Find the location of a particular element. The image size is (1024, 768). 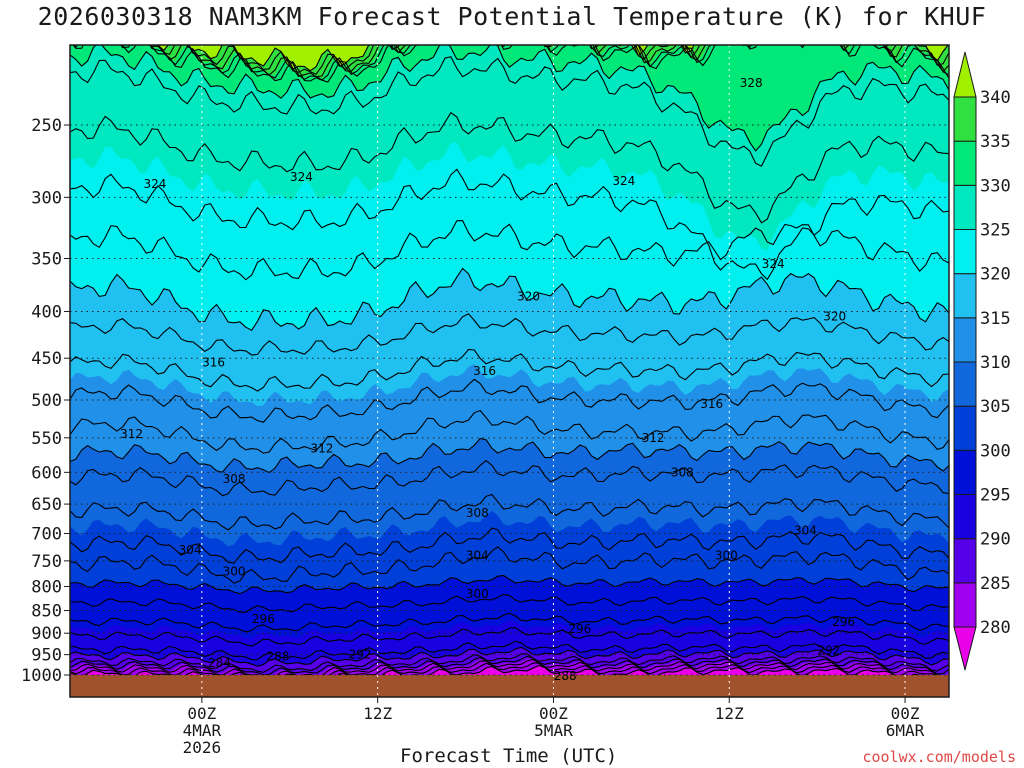

contour-label-288-27: 288 is located at coordinates (278, 657).